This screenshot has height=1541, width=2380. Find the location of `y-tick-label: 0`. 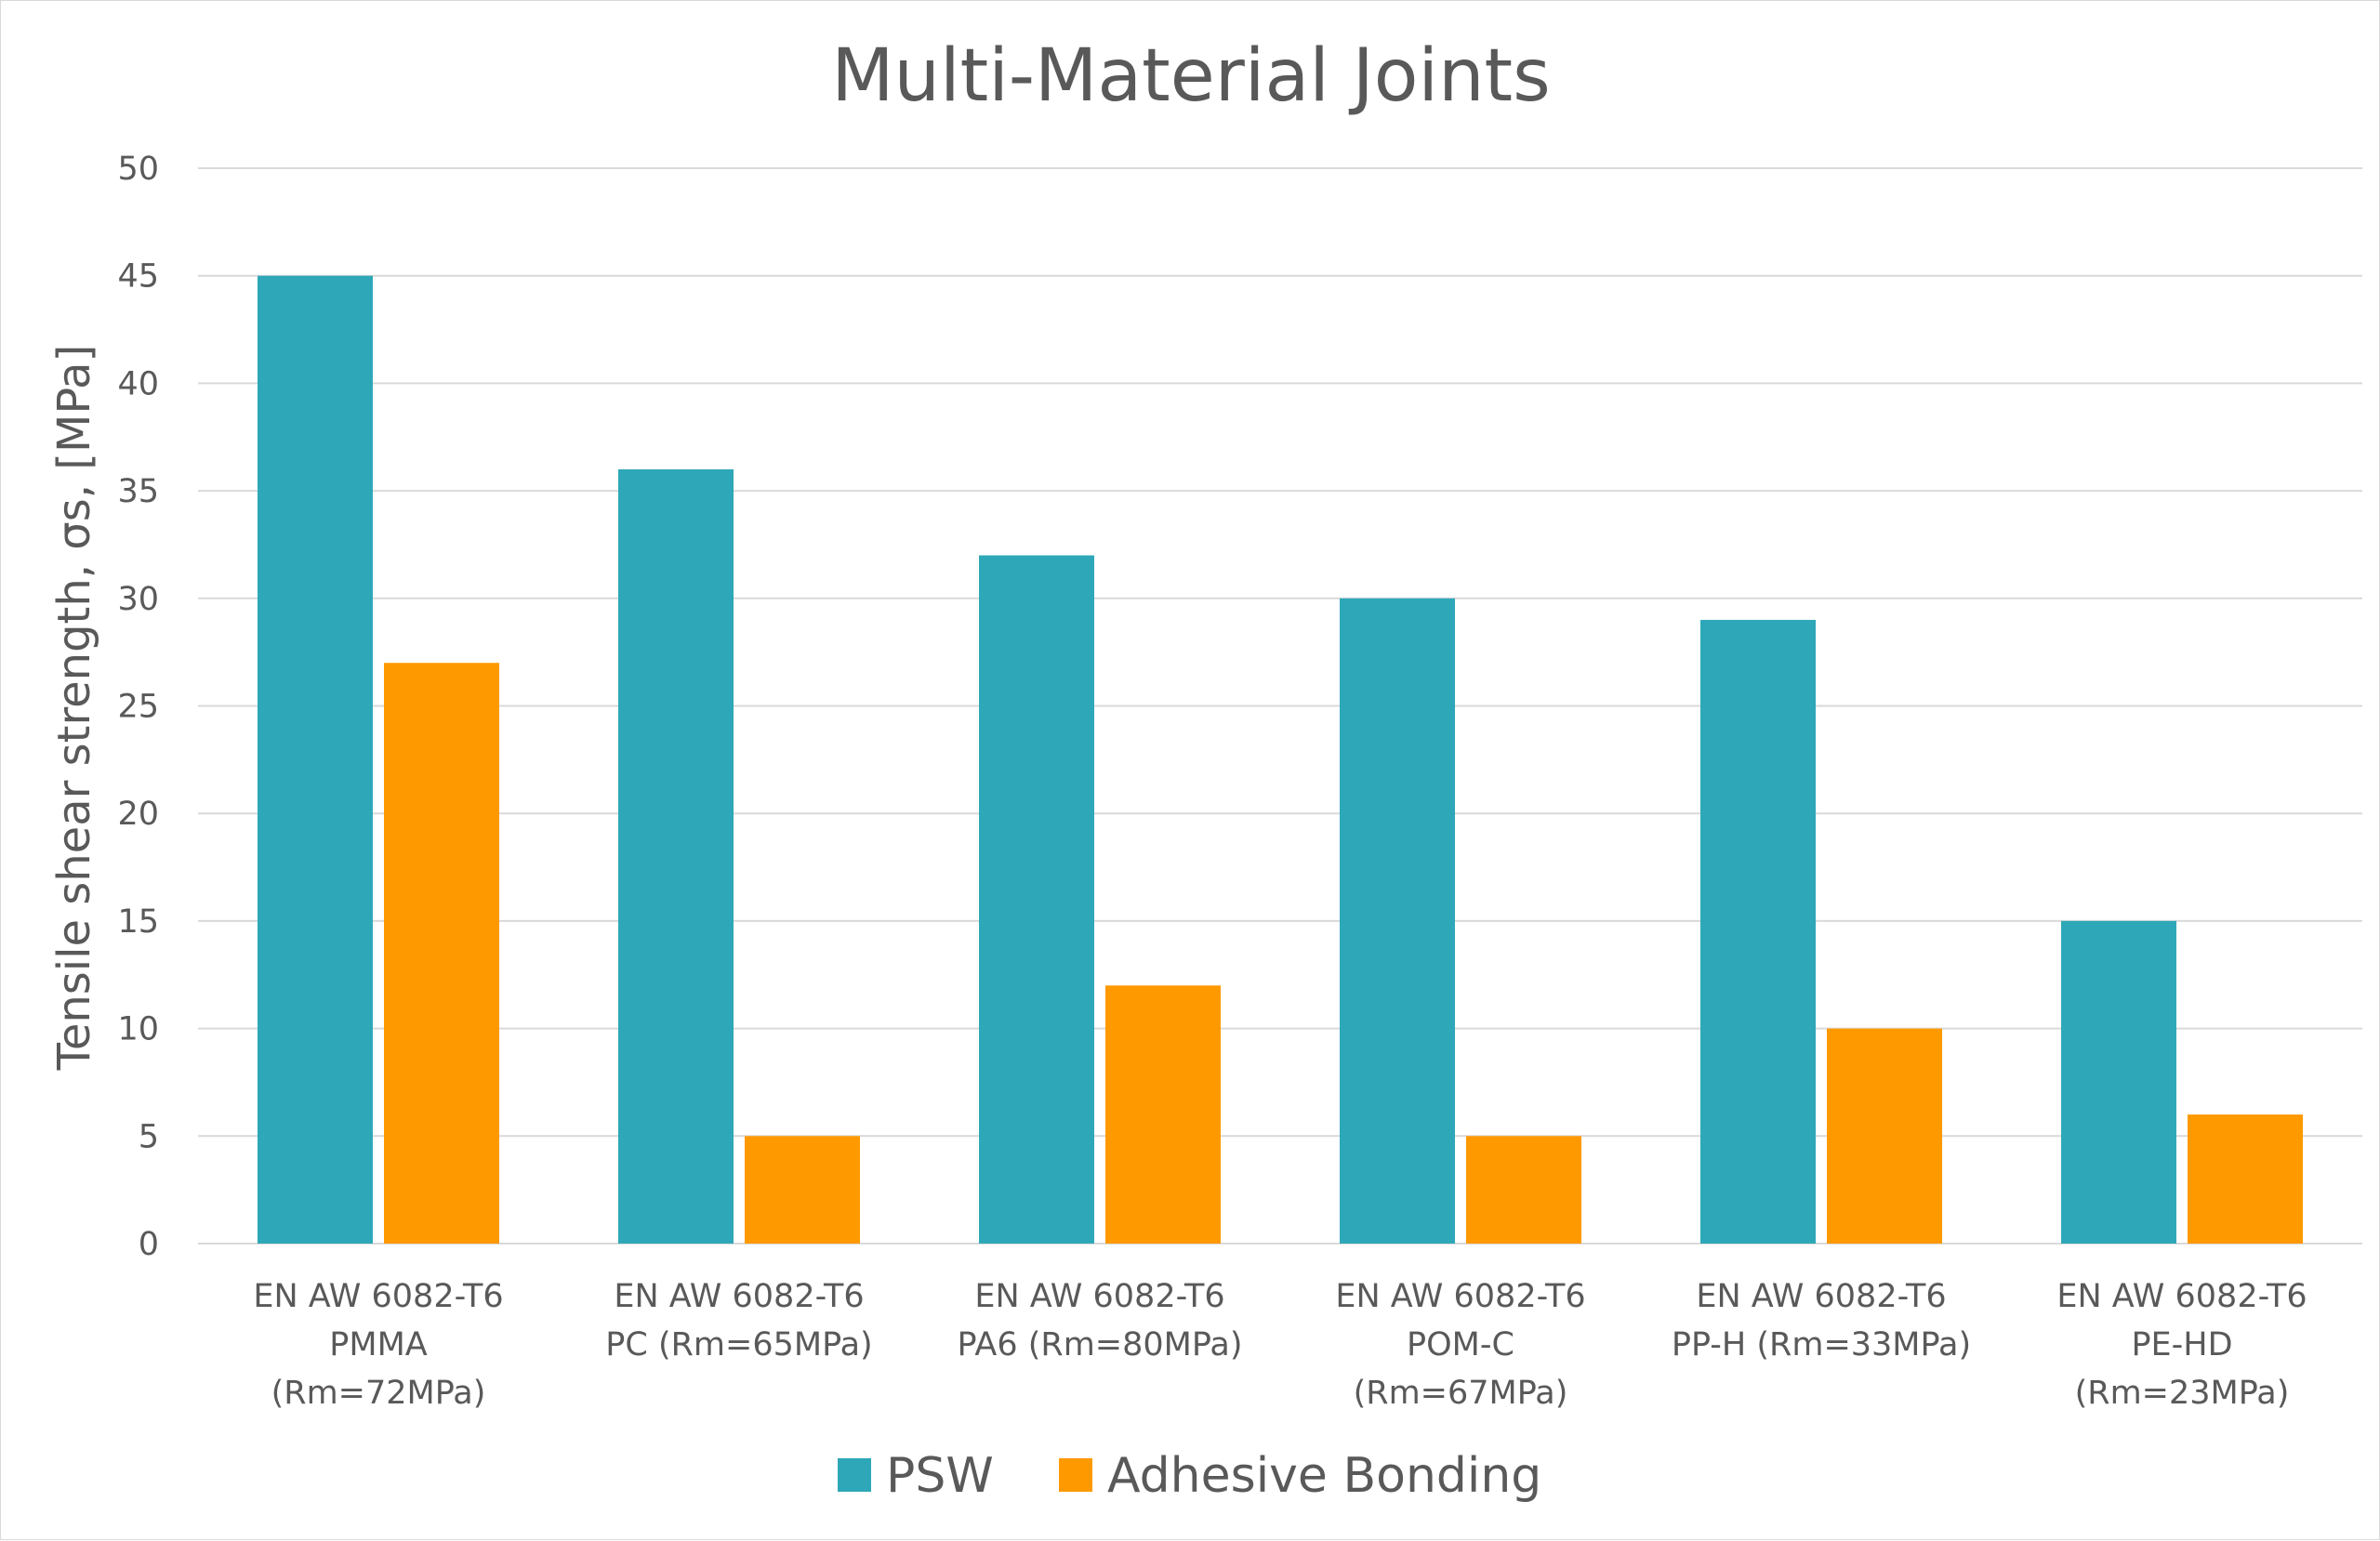

y-tick-label: 0 is located at coordinates (149, 1244).